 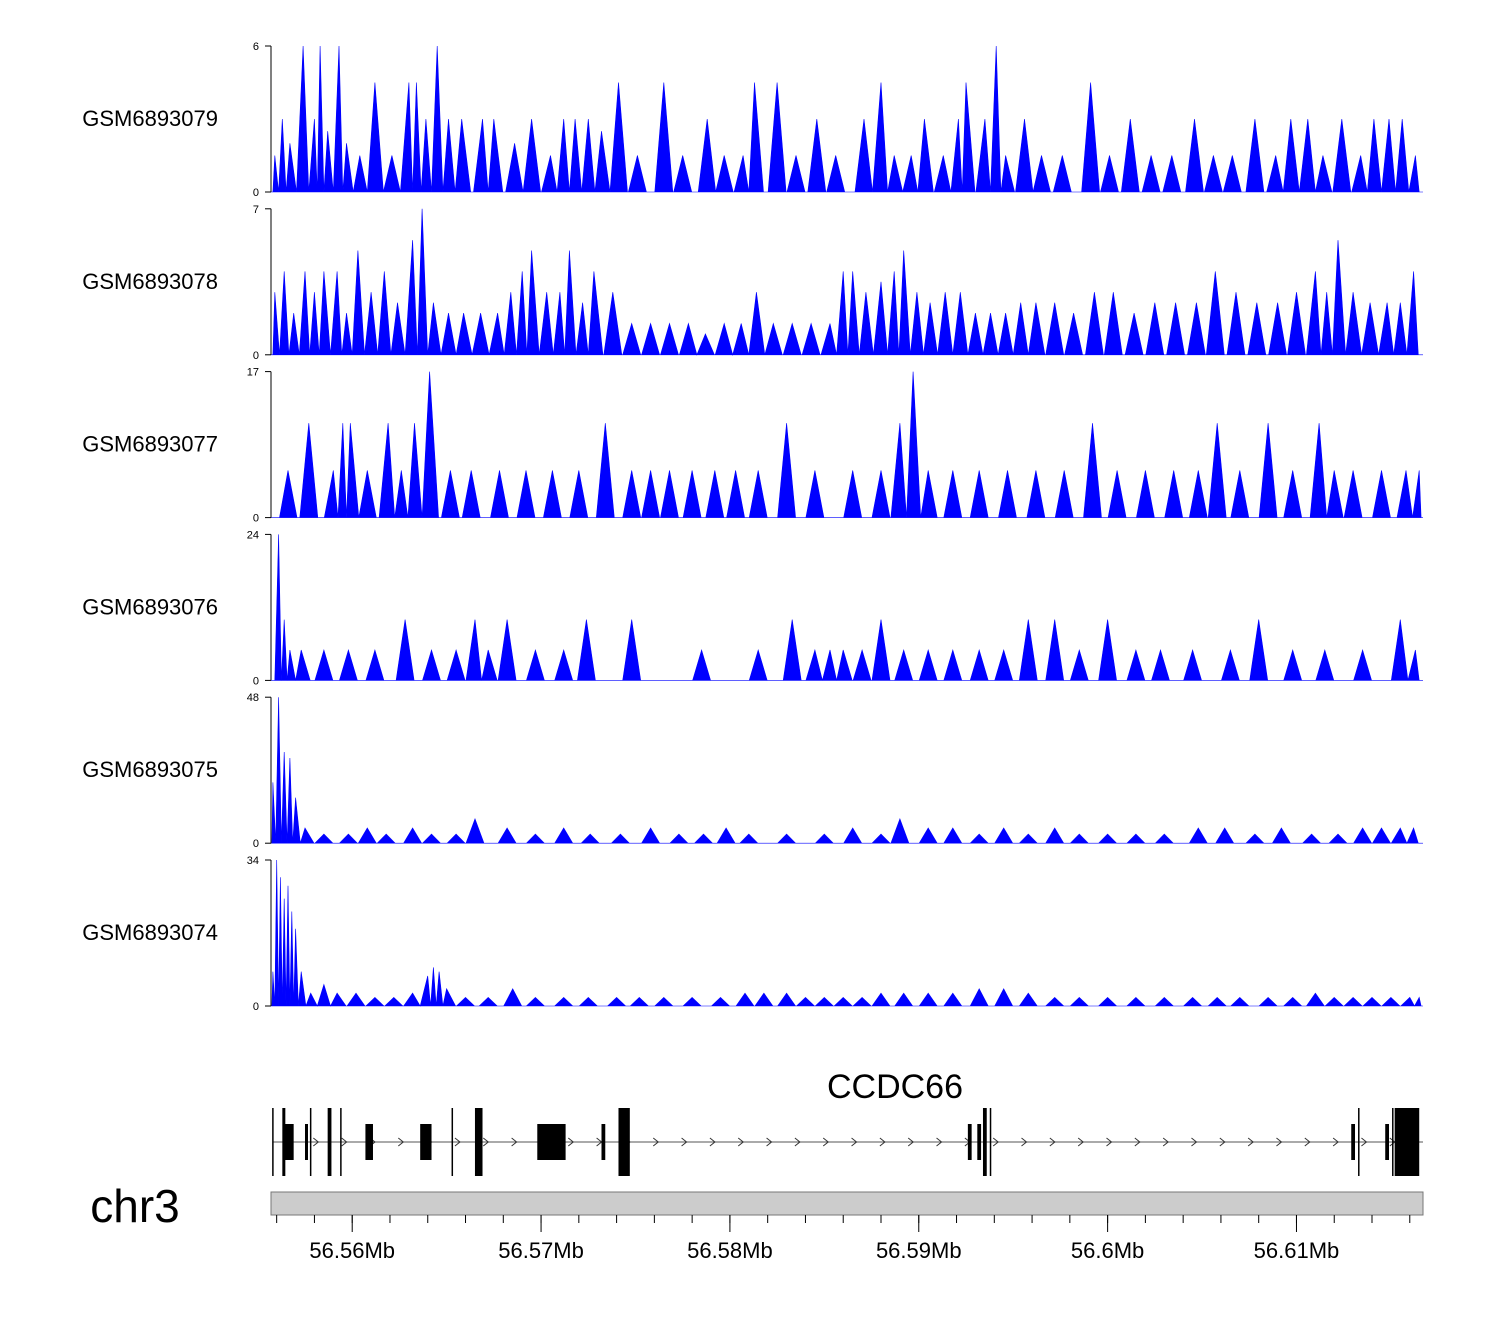 What do you see at coordinates (730, 1250) in the screenshot?
I see `axis-tick-label: 56.58Mb` at bounding box center [730, 1250].